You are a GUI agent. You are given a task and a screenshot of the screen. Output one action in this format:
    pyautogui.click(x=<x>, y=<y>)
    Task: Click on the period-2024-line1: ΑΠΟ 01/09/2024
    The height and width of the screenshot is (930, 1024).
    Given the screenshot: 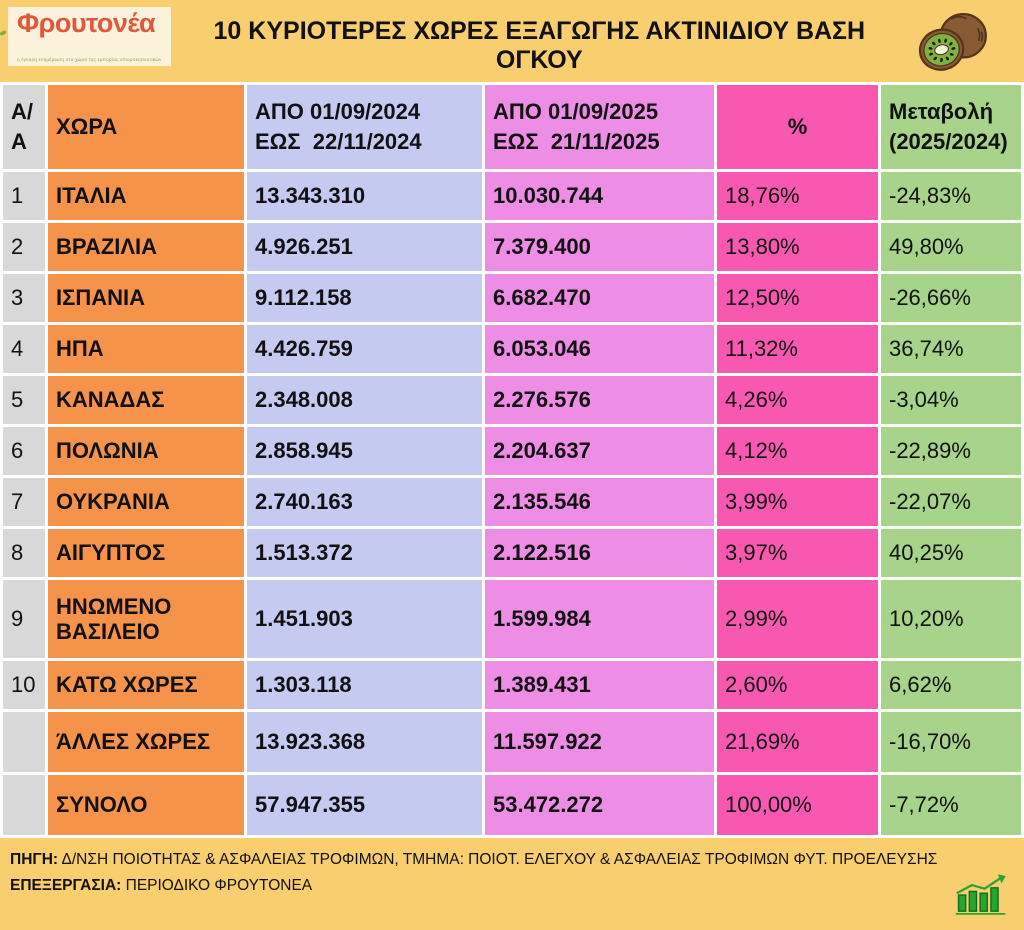 What is the action you would take?
    pyautogui.click(x=338, y=112)
    